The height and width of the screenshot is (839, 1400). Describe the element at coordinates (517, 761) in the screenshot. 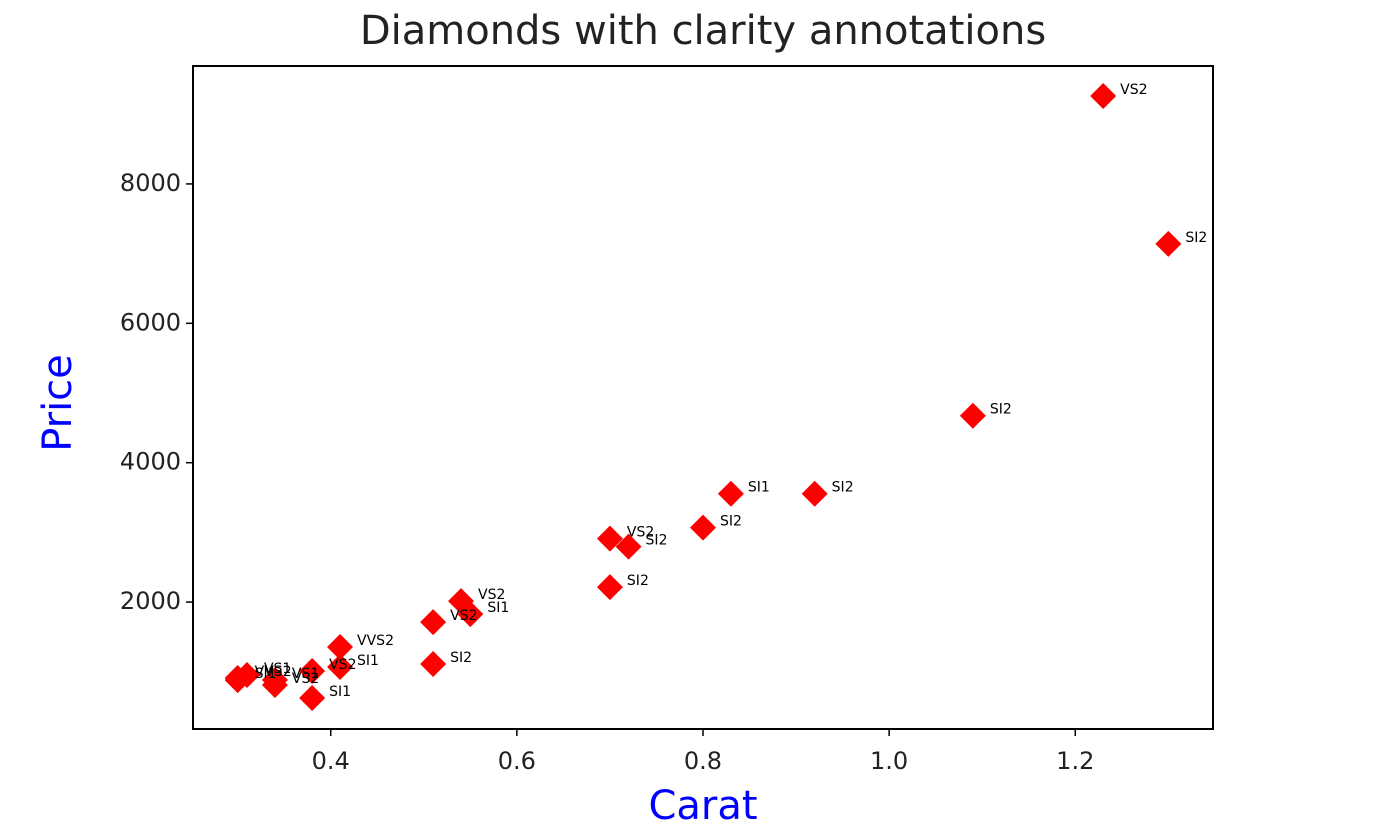

I see `x-tick-label: 0.6` at that location.